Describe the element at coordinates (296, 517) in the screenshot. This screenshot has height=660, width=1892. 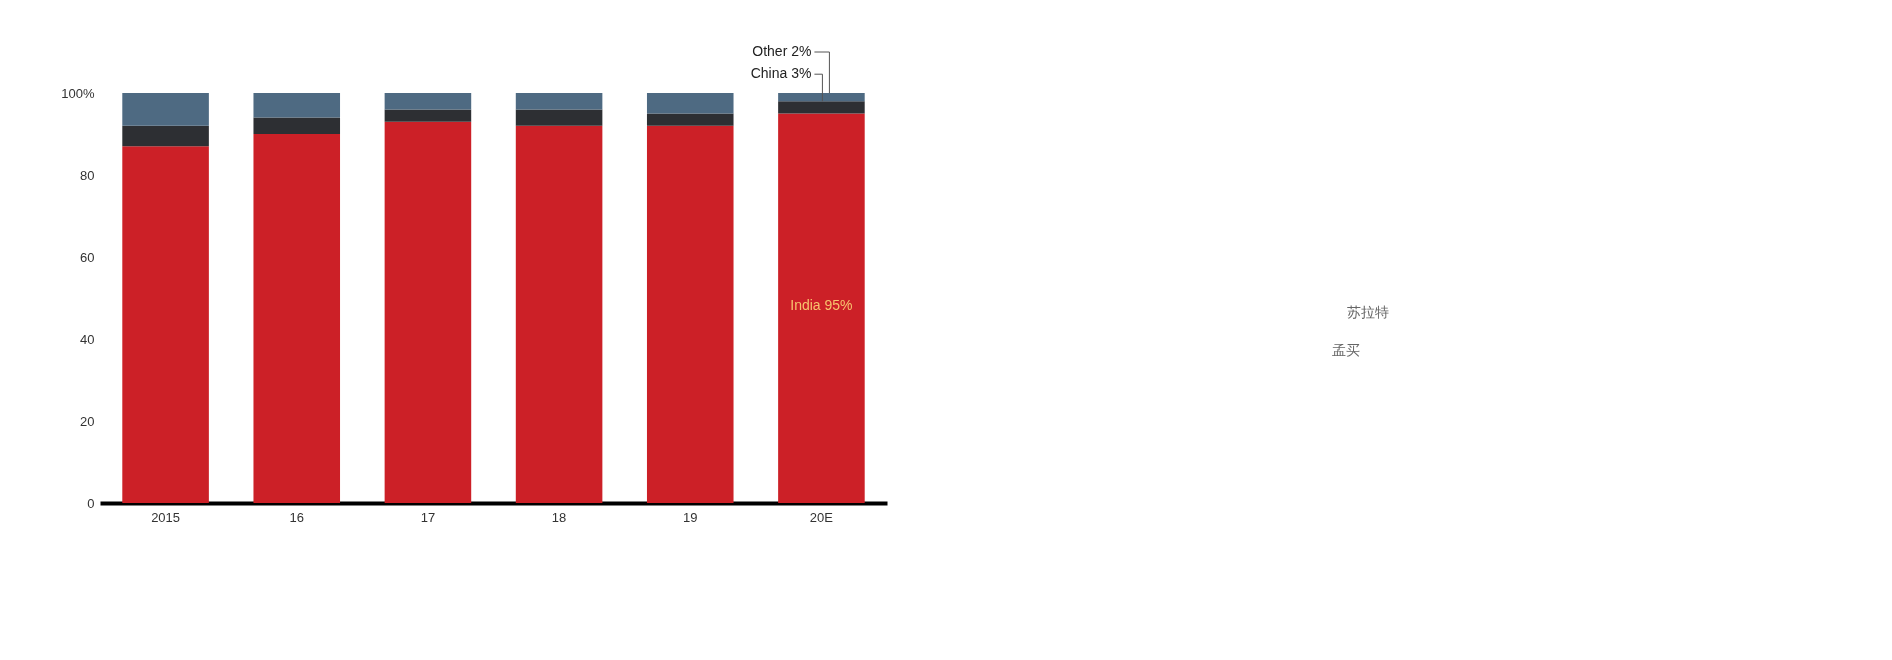
I see `x-tick-label: 16` at that location.